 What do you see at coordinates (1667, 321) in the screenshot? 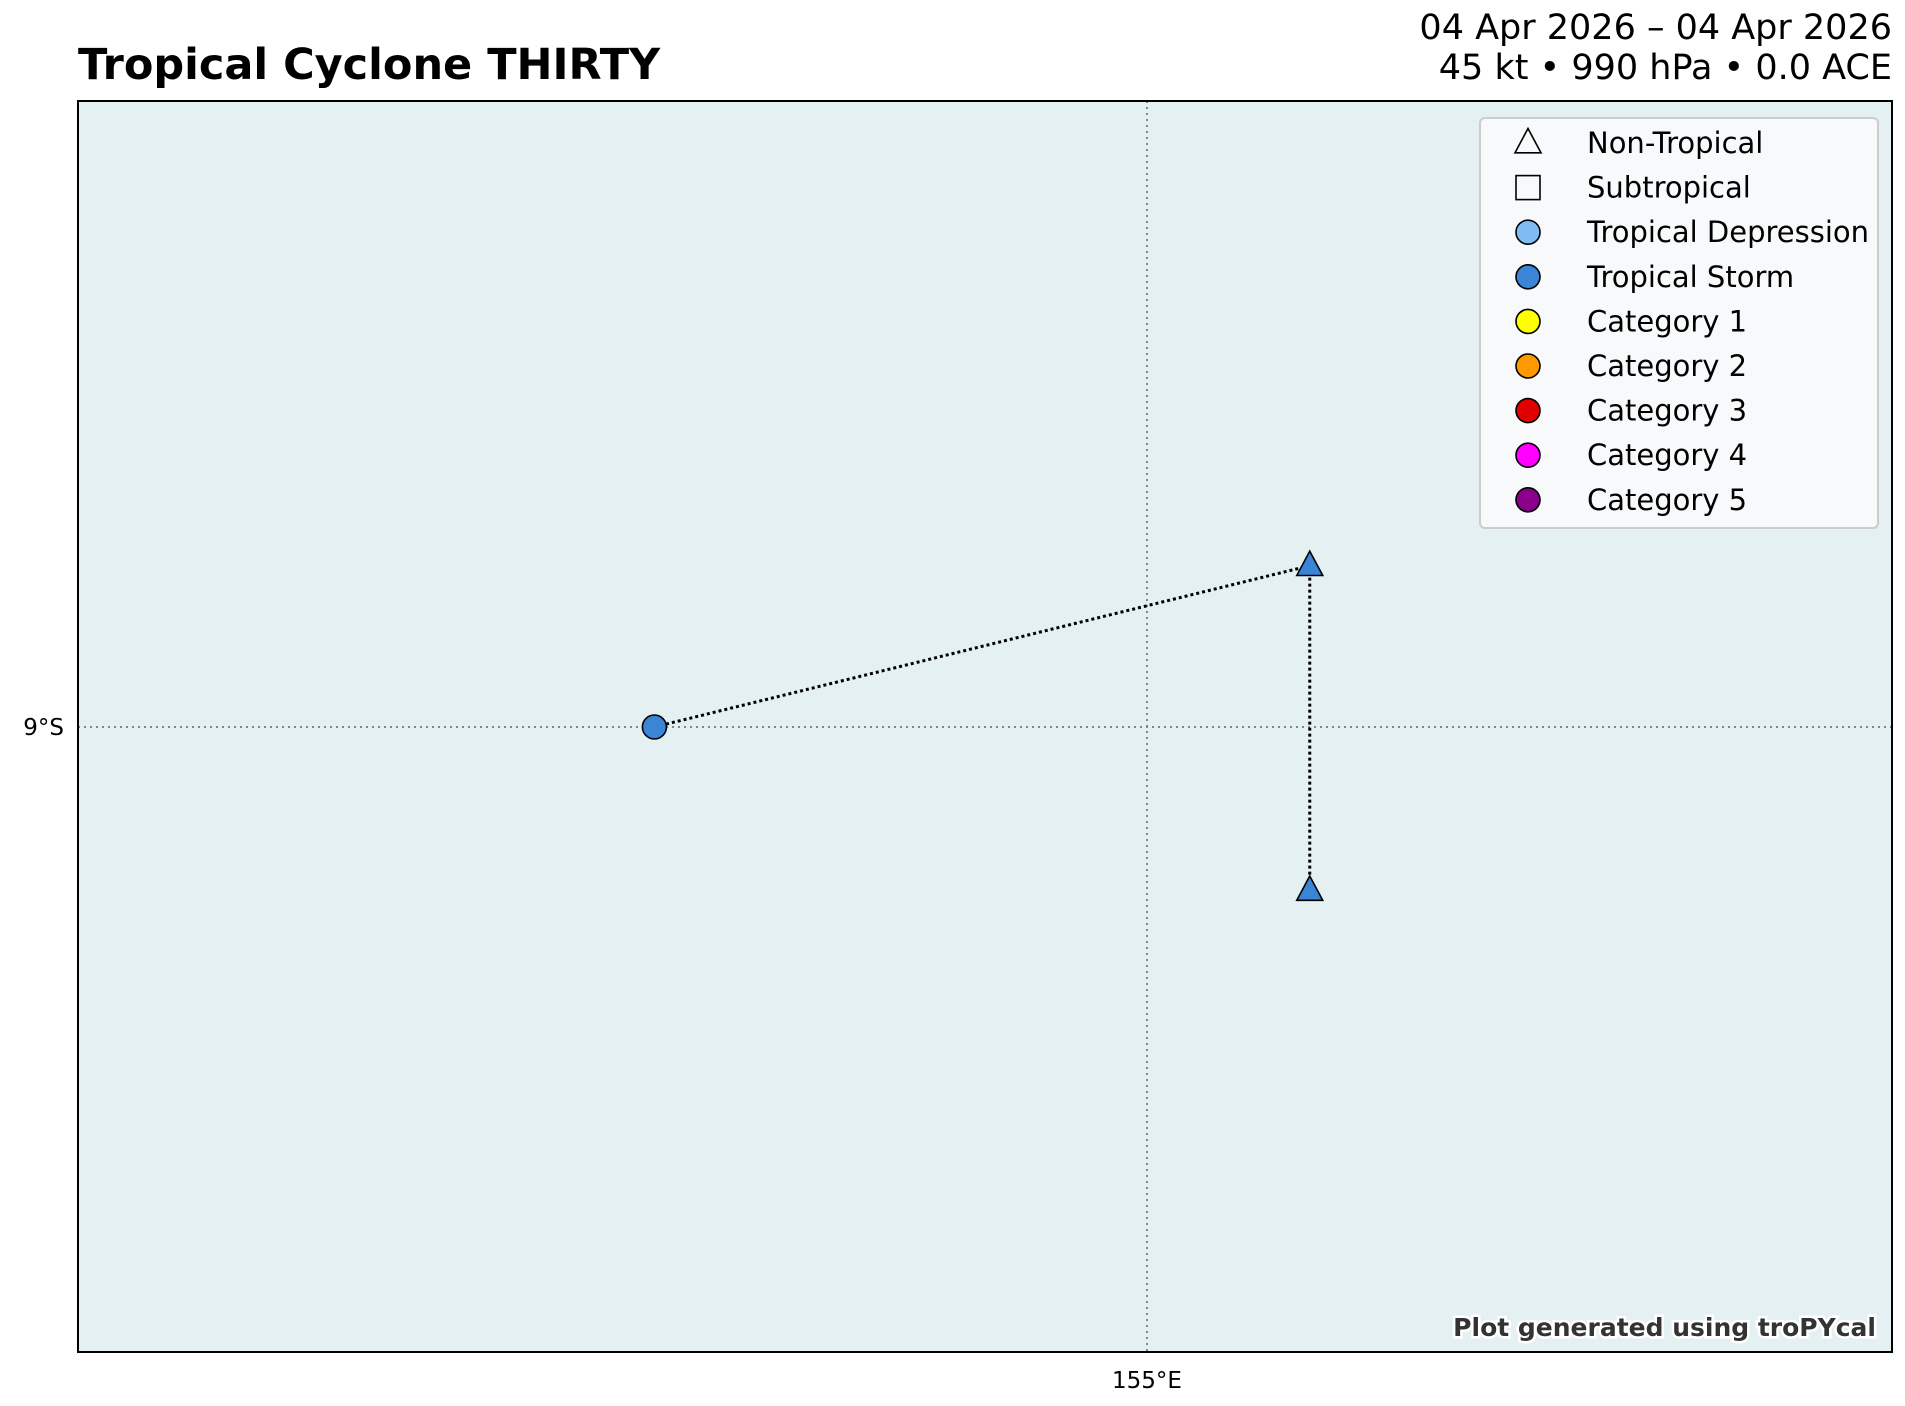
I see `legend-label: Category 1` at bounding box center [1667, 321].